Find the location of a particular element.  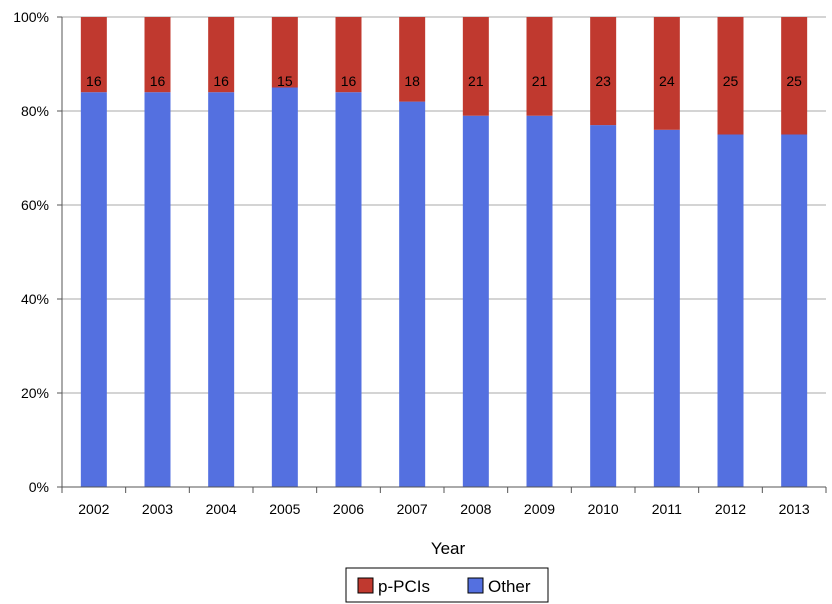

y-tick-label: 40% is located at coordinates (35, 299).